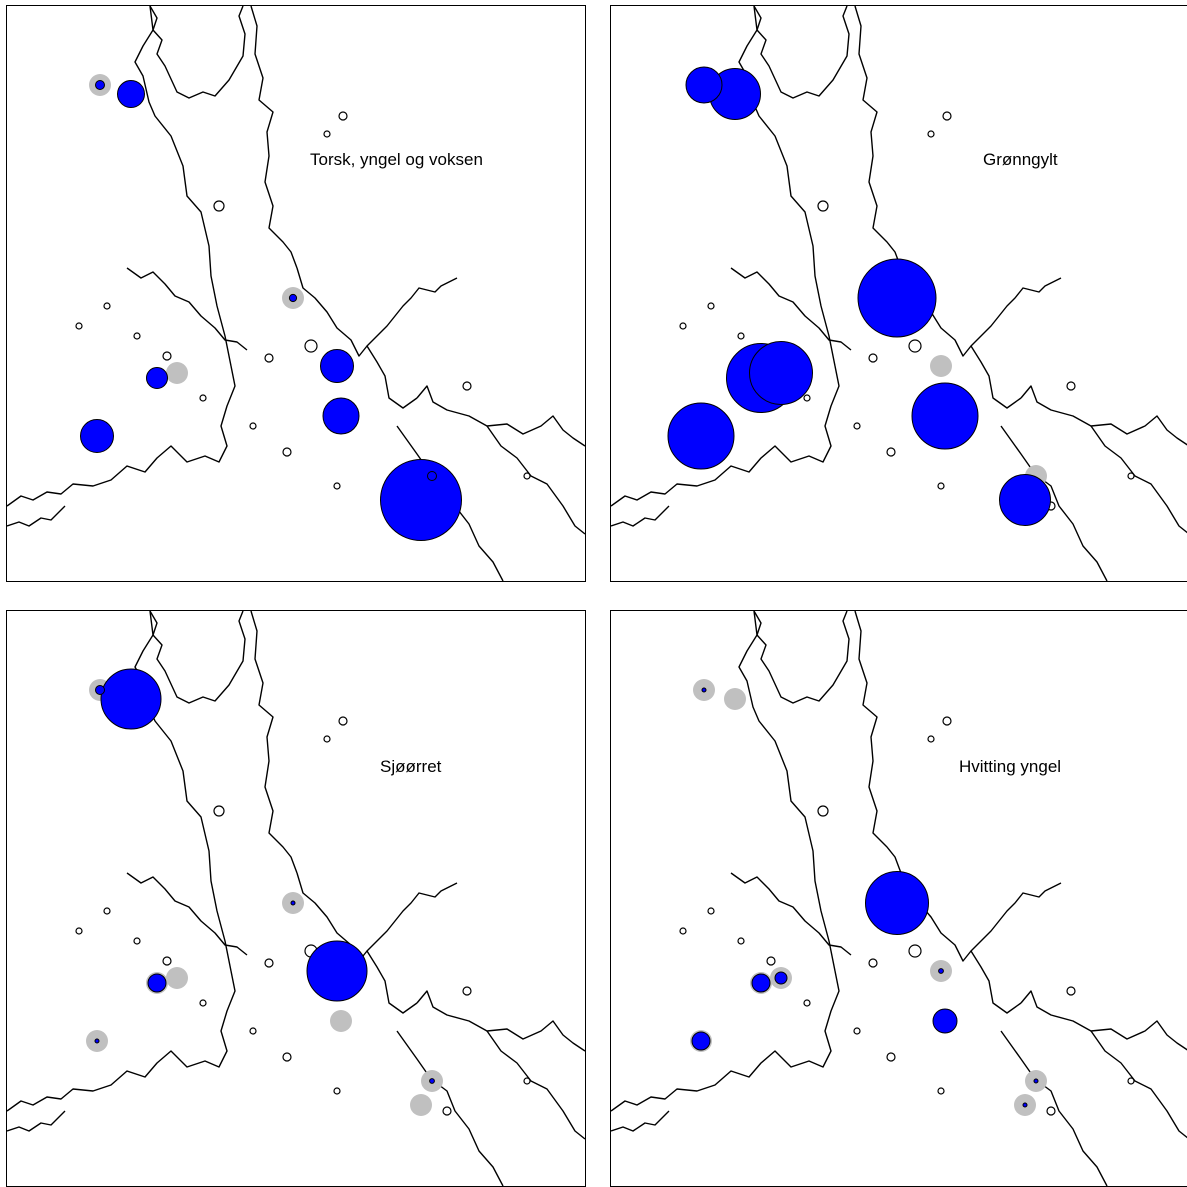 The width and height of the screenshot is (1187, 1187). I want to click on panel-title: Sjøørret, so click(411, 766).